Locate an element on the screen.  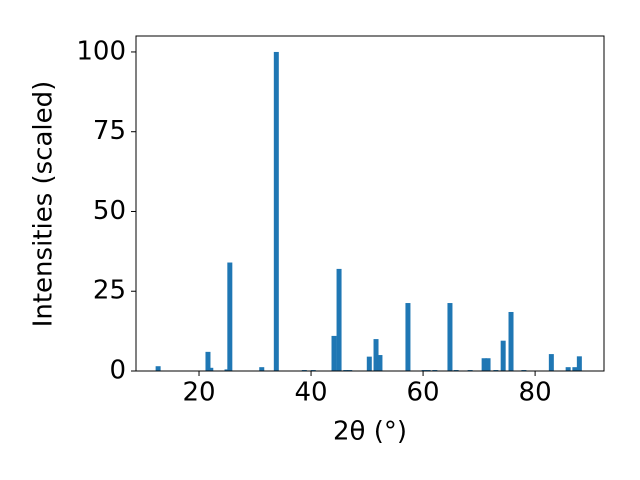
y-axis-label: Intensities (scaled) is located at coordinates (44, 204).